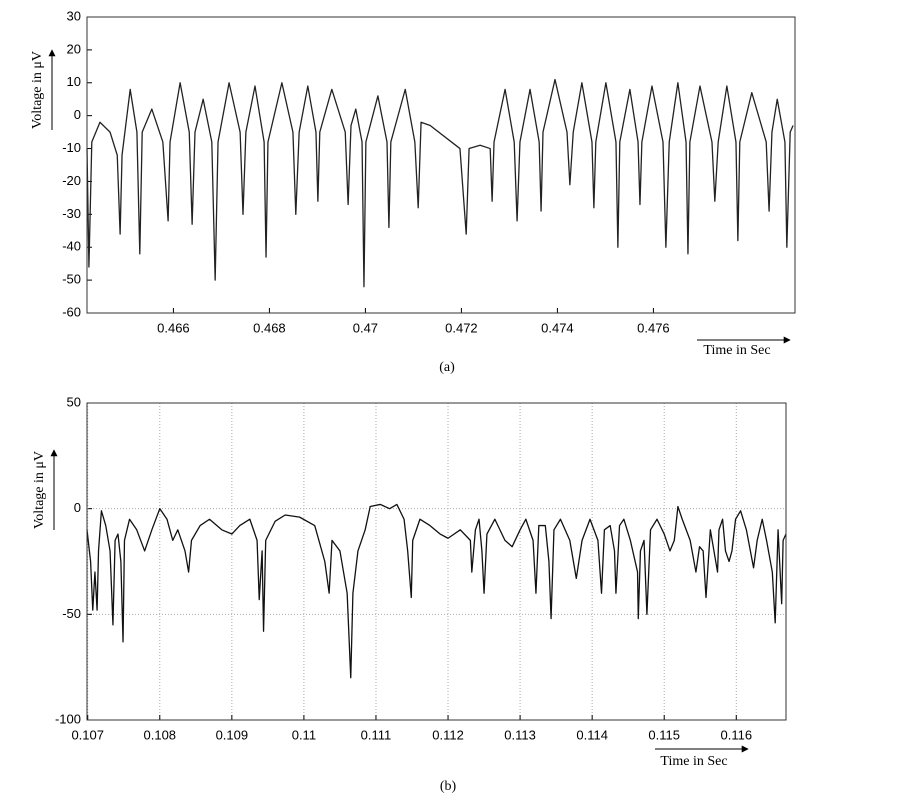  What do you see at coordinates (87, 734) in the screenshot?
I see `x-tick-label: 0.107` at bounding box center [87, 734].